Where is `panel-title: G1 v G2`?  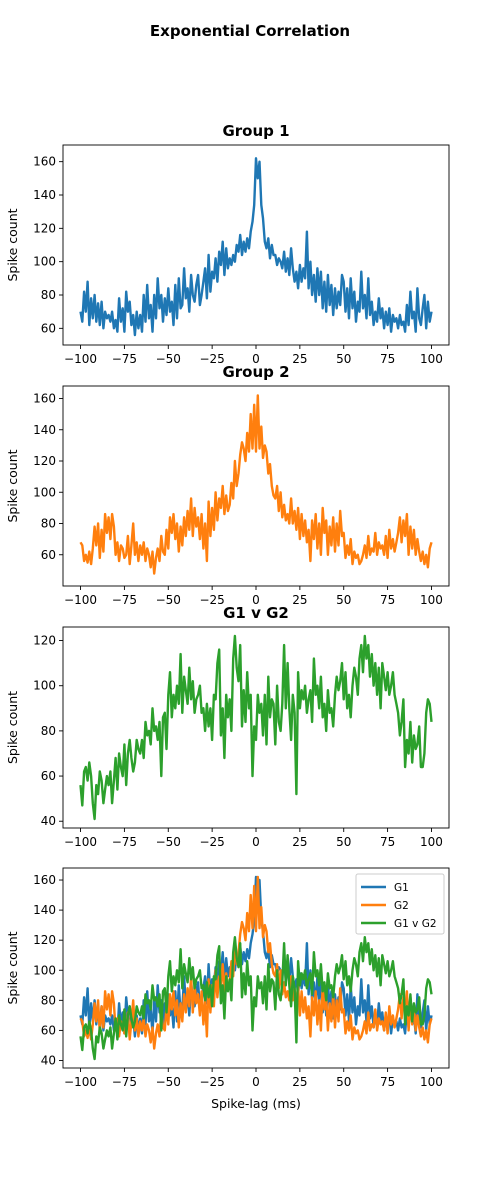 panel-title: G1 v G2 is located at coordinates (256, 613).